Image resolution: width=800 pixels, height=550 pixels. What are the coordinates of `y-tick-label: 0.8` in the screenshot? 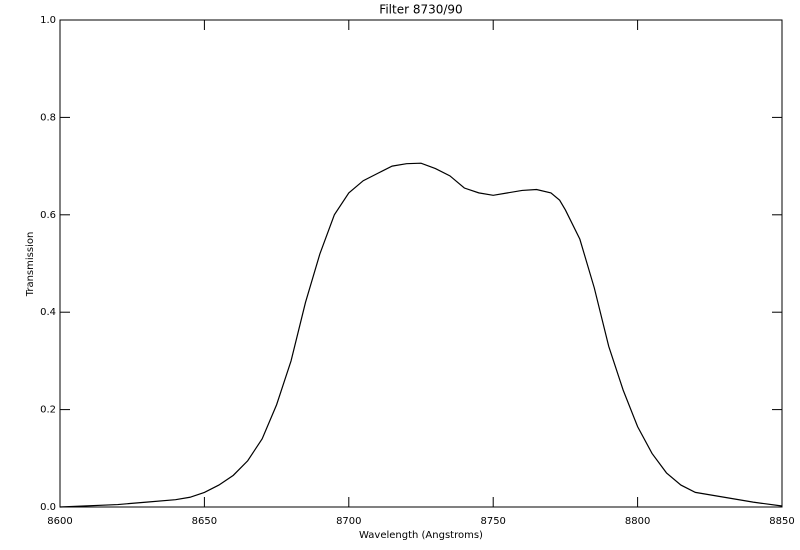 It's located at (48, 117).